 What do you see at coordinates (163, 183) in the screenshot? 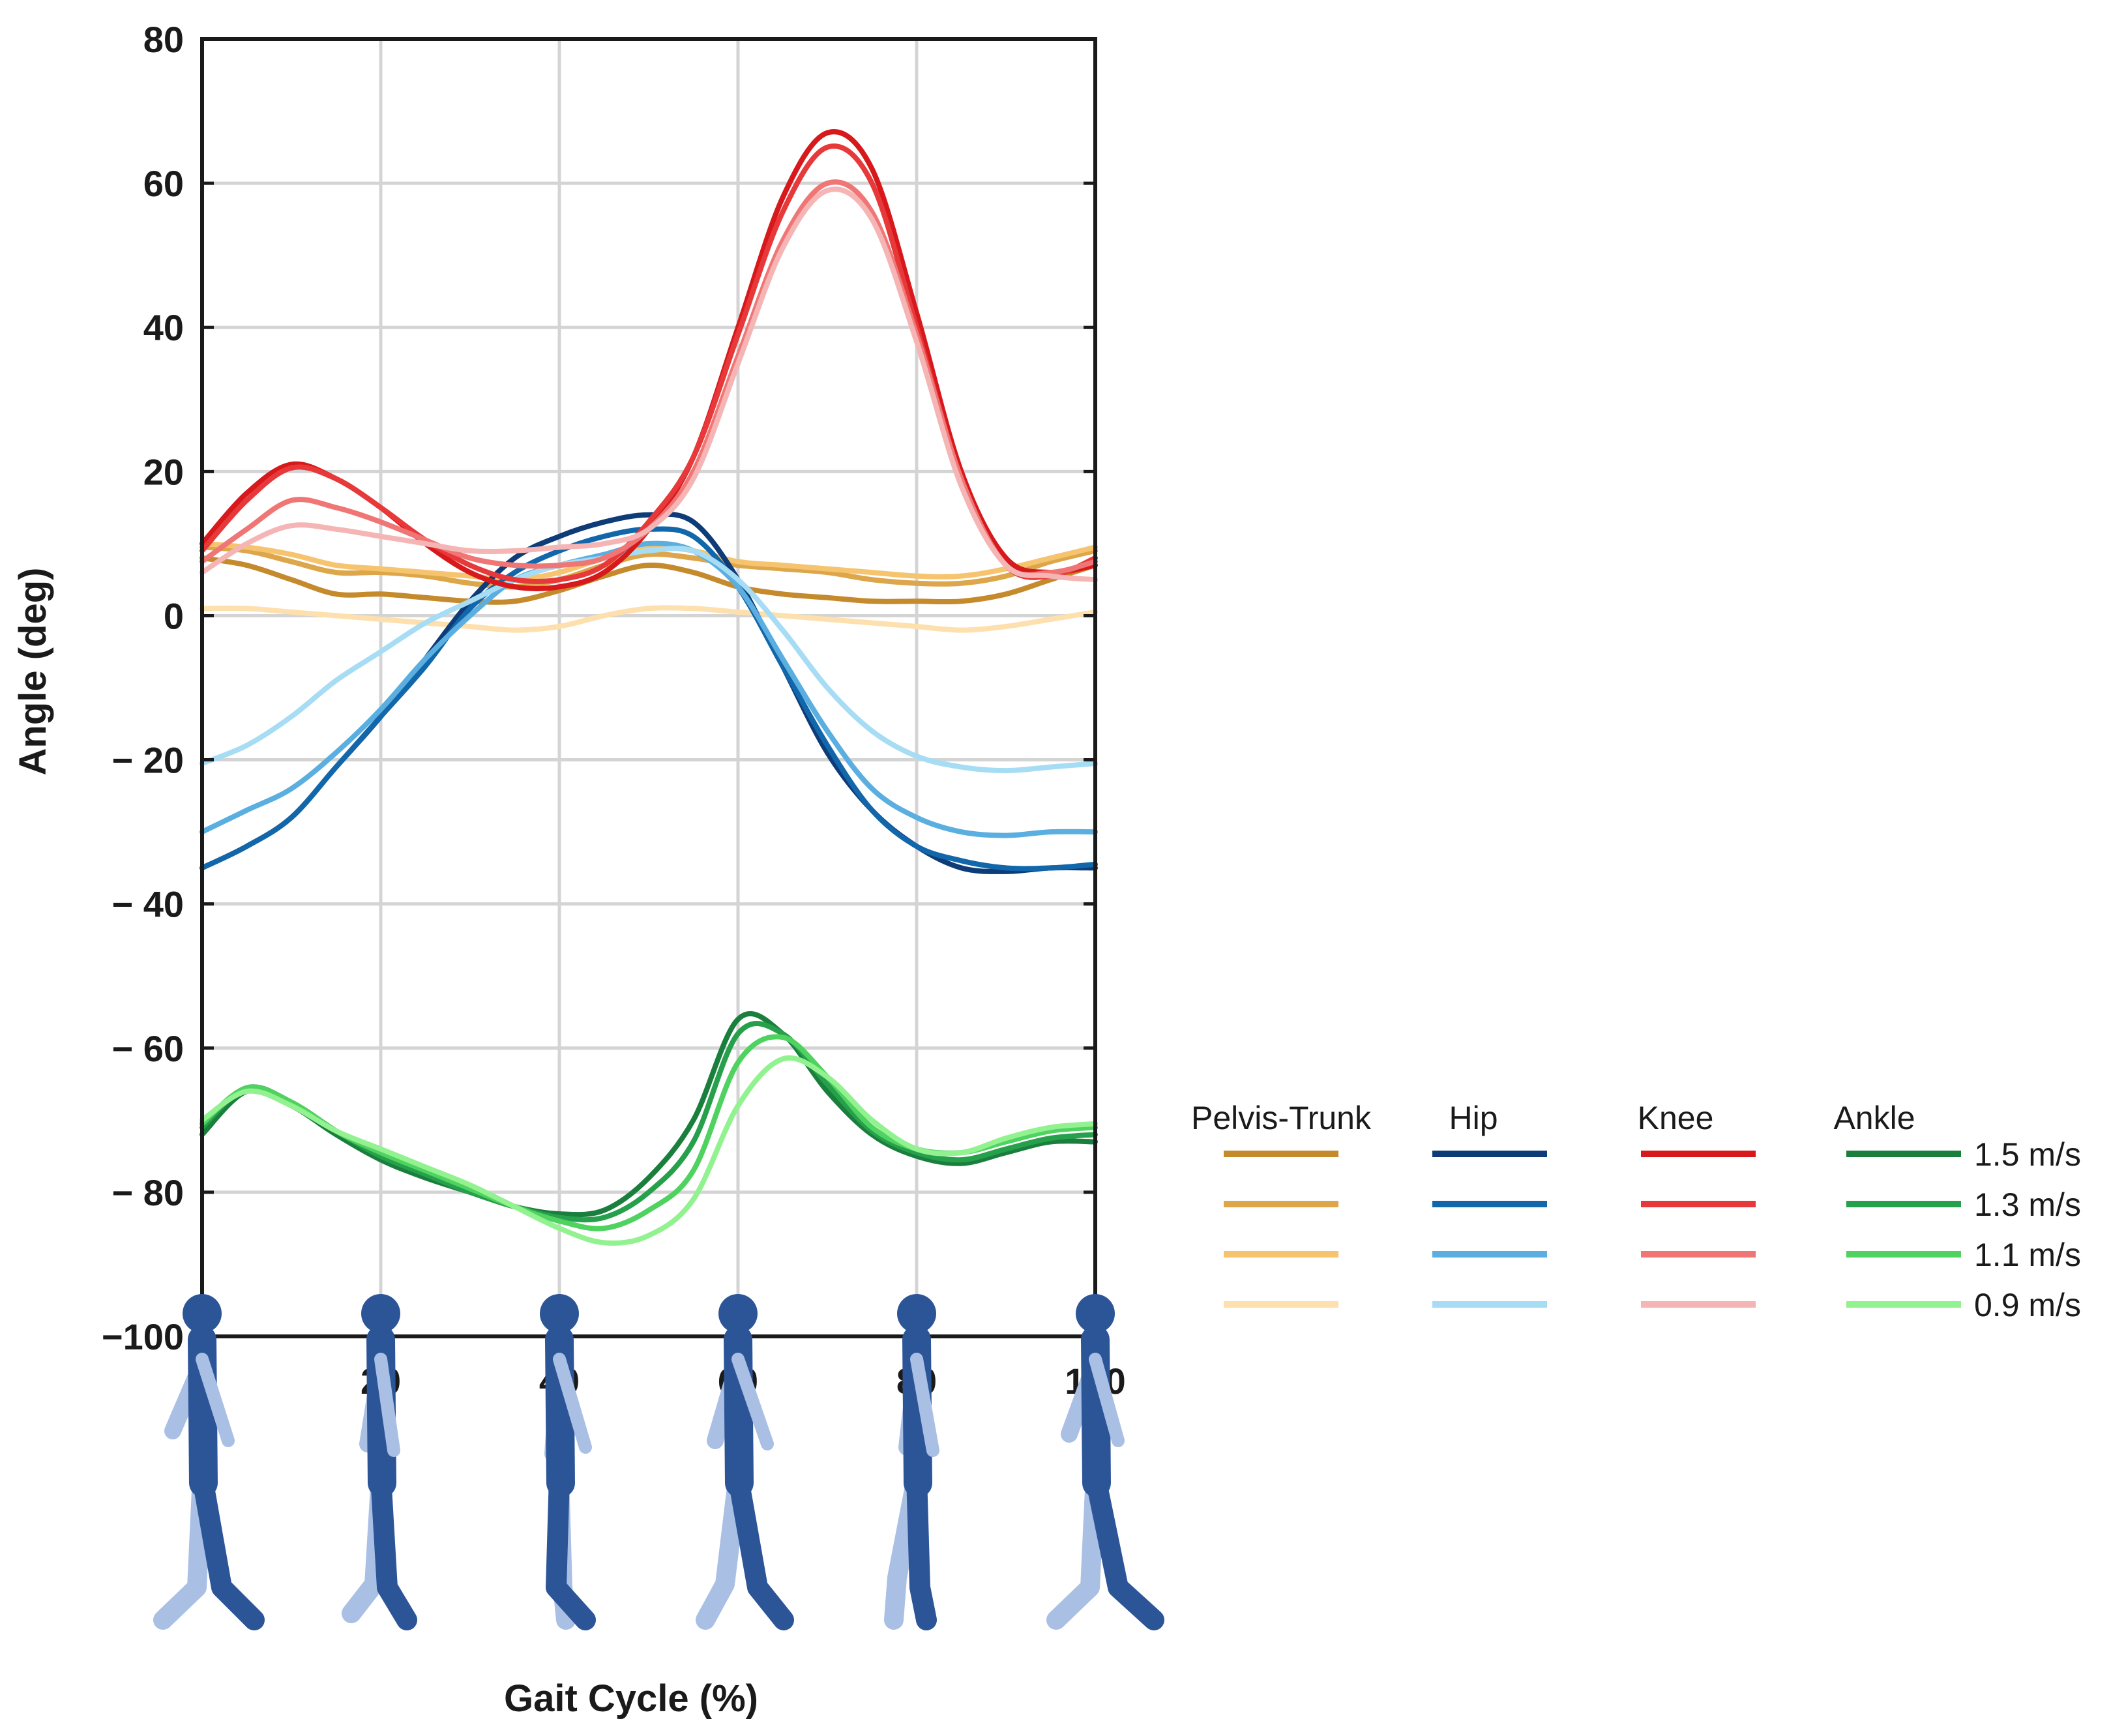
I see `y-tick-label: 60` at bounding box center [163, 183].